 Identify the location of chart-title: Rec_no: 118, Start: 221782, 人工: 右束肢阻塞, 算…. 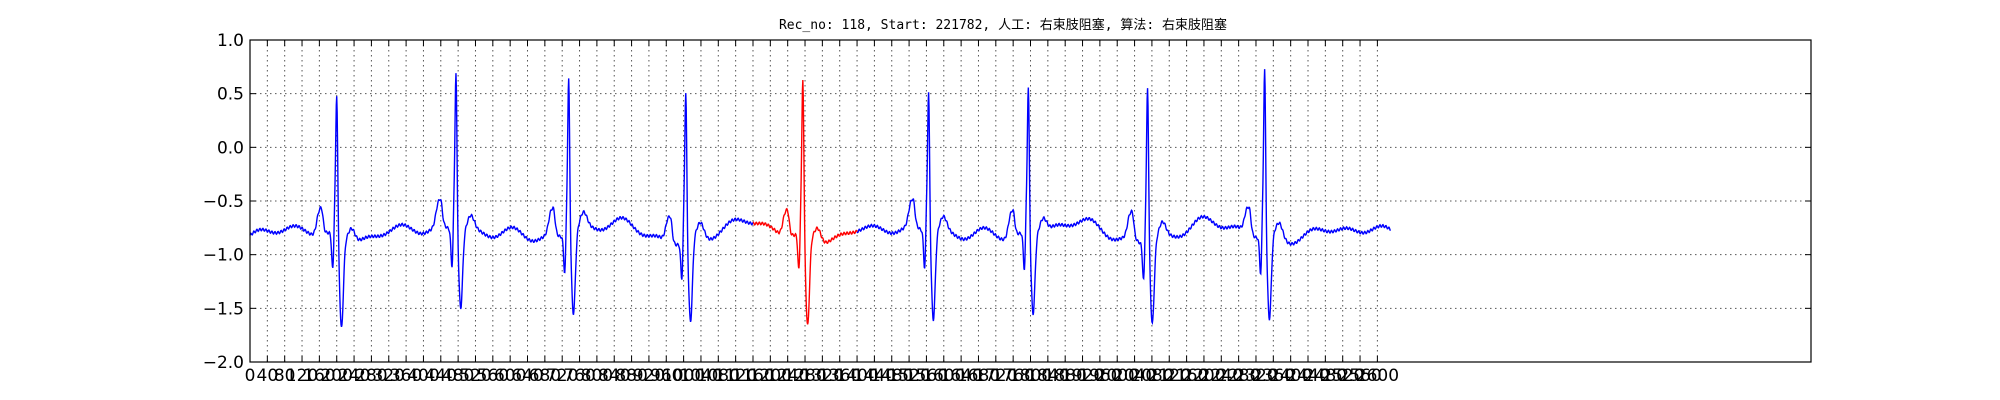
(1003, 25).